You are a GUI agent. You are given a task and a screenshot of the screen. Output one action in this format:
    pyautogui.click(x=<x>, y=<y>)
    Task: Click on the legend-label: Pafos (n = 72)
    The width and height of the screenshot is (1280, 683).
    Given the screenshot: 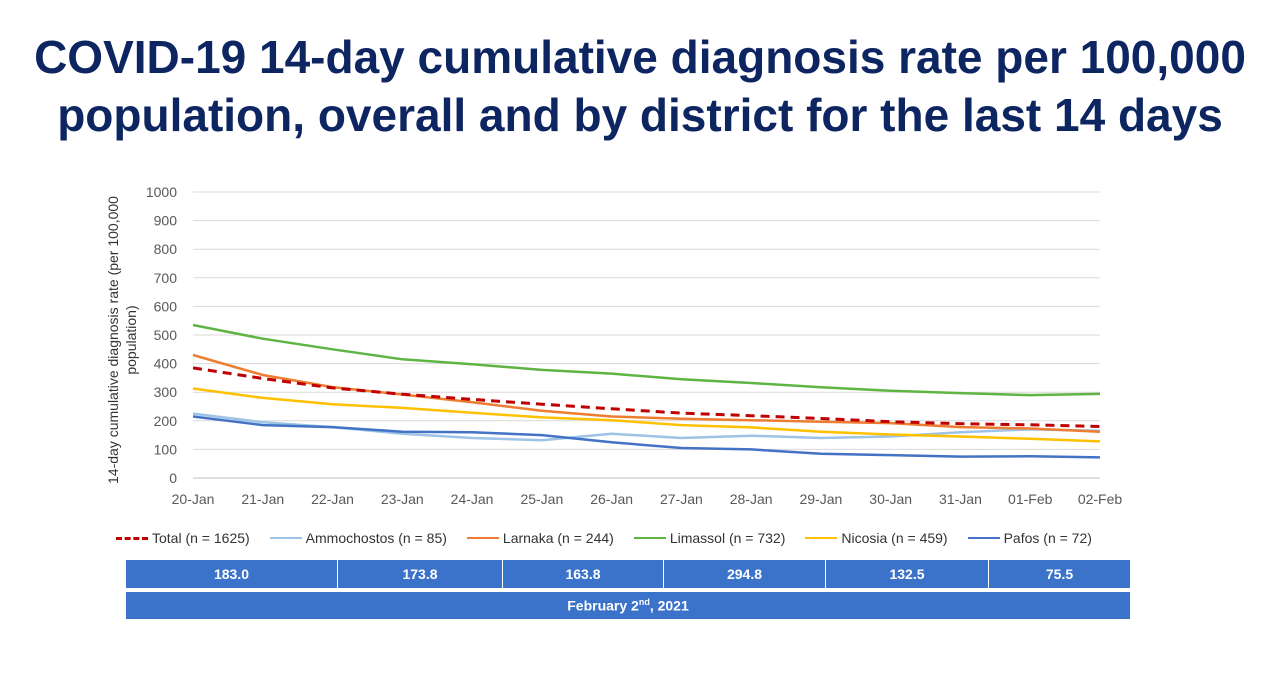 What is the action you would take?
    pyautogui.click(x=1047, y=538)
    